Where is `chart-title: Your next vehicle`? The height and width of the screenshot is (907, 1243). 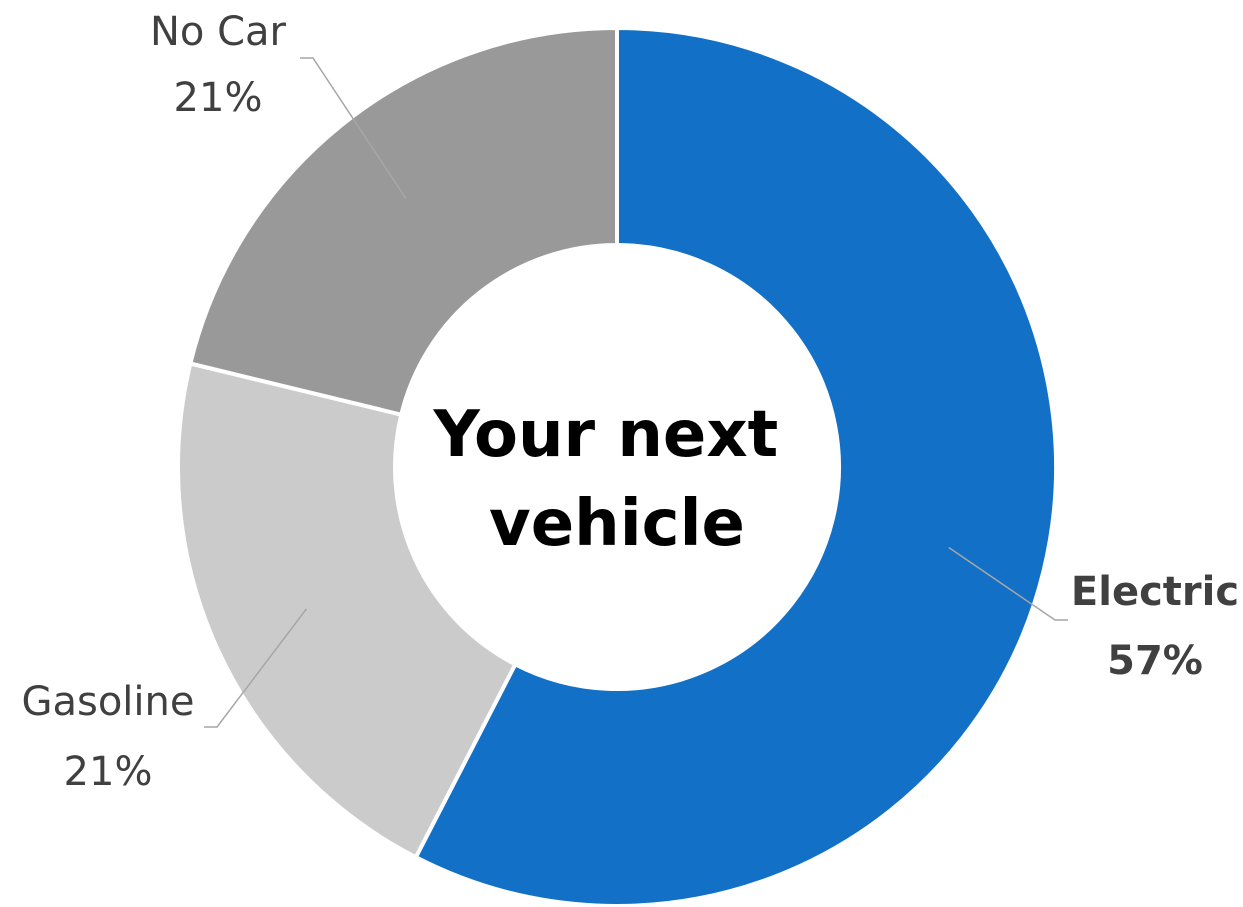
chart-title: Your next vehicle is located at coordinates (617, 479).